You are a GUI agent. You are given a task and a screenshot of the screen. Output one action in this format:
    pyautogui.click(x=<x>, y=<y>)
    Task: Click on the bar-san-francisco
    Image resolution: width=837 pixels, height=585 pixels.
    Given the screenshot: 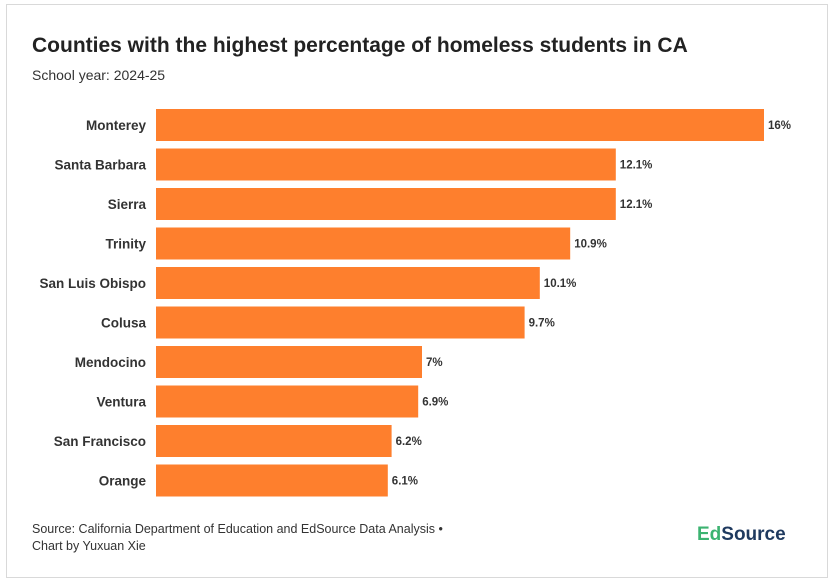 What is the action you would take?
    pyautogui.click(x=274, y=441)
    